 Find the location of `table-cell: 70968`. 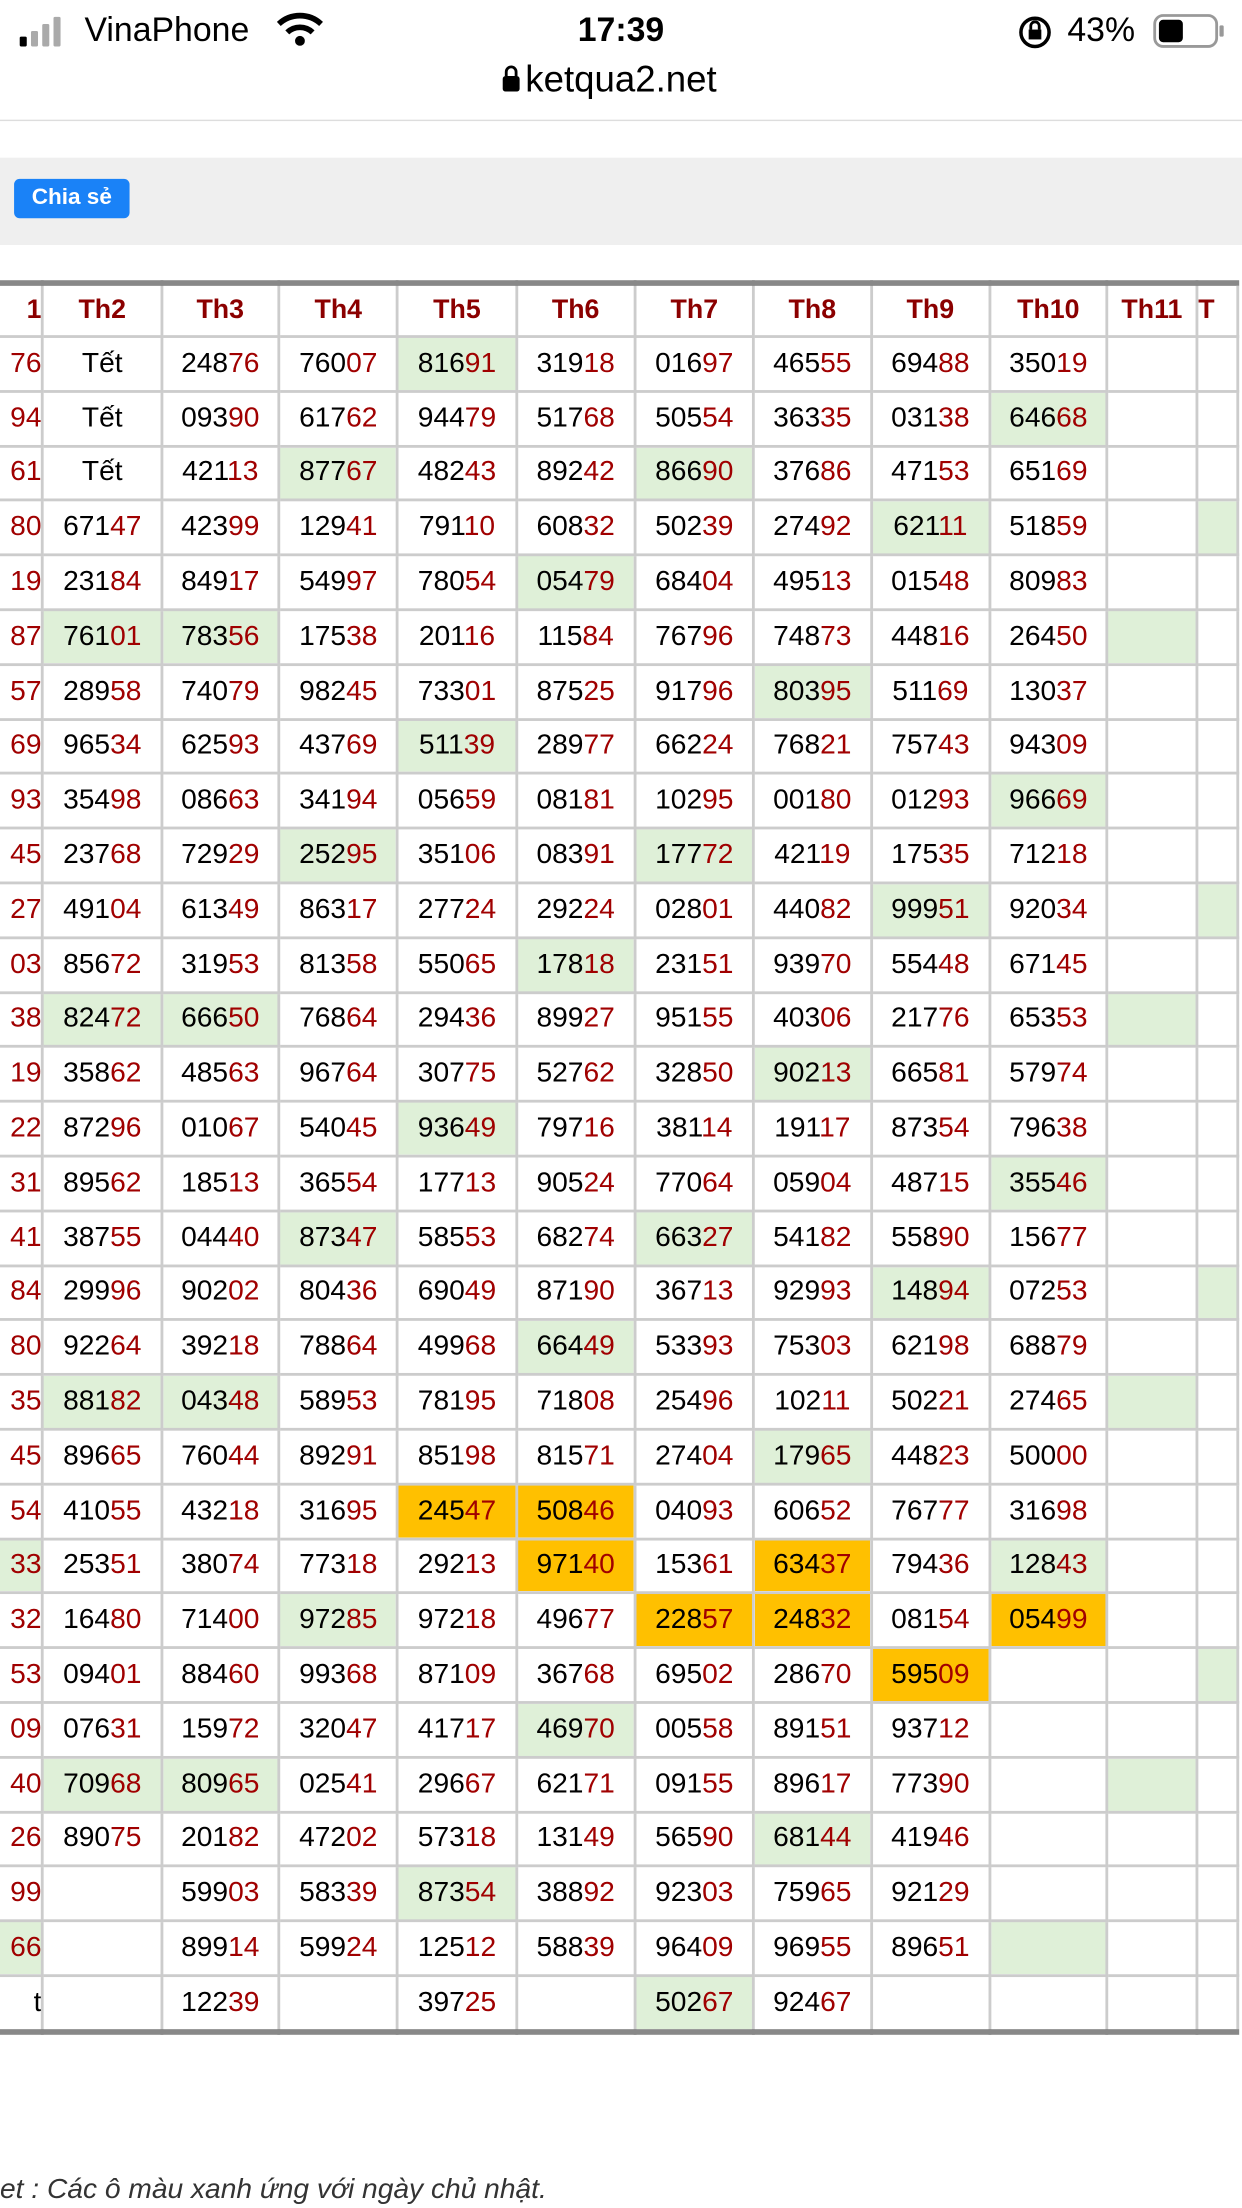

table-cell: 70968 is located at coordinates (102, 1784).